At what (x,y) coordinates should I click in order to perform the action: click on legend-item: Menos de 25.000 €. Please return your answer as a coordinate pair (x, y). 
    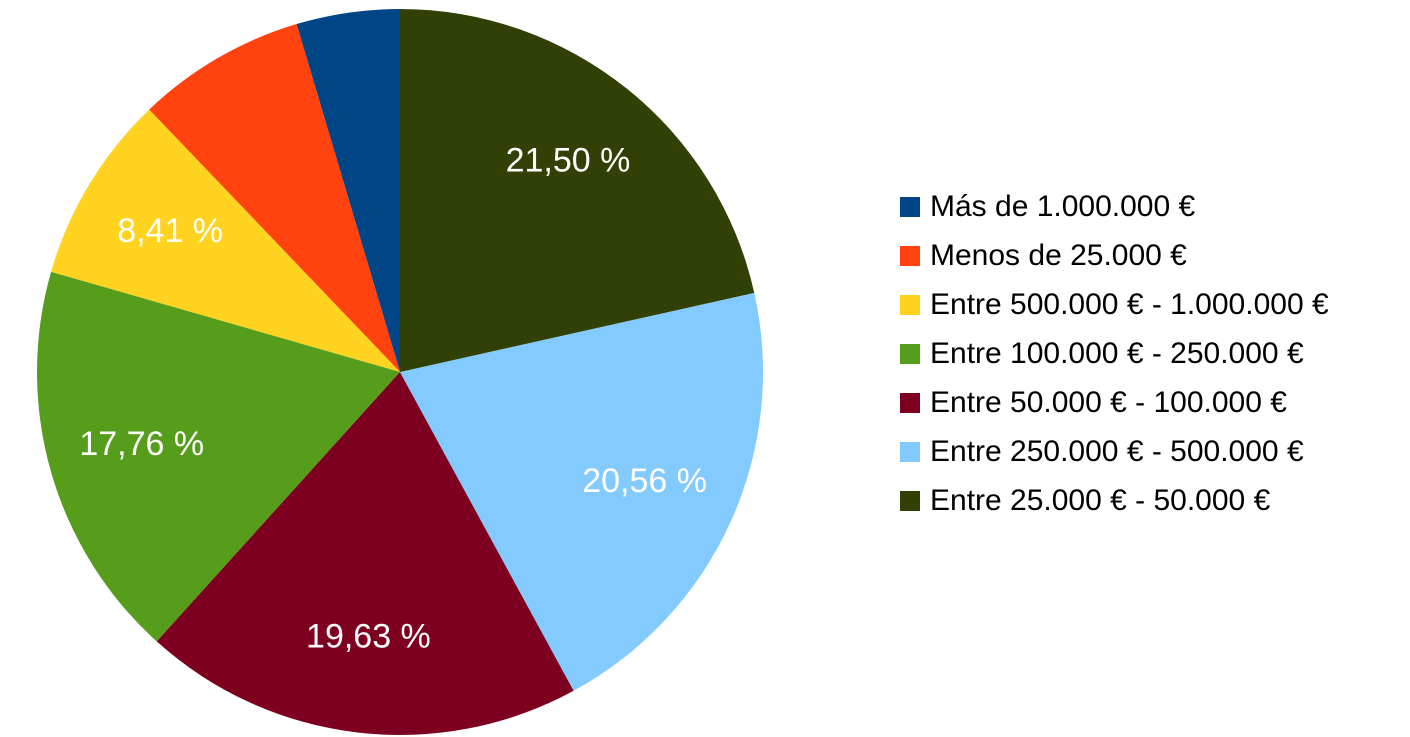
    Looking at the image, I should click on (1140, 255).